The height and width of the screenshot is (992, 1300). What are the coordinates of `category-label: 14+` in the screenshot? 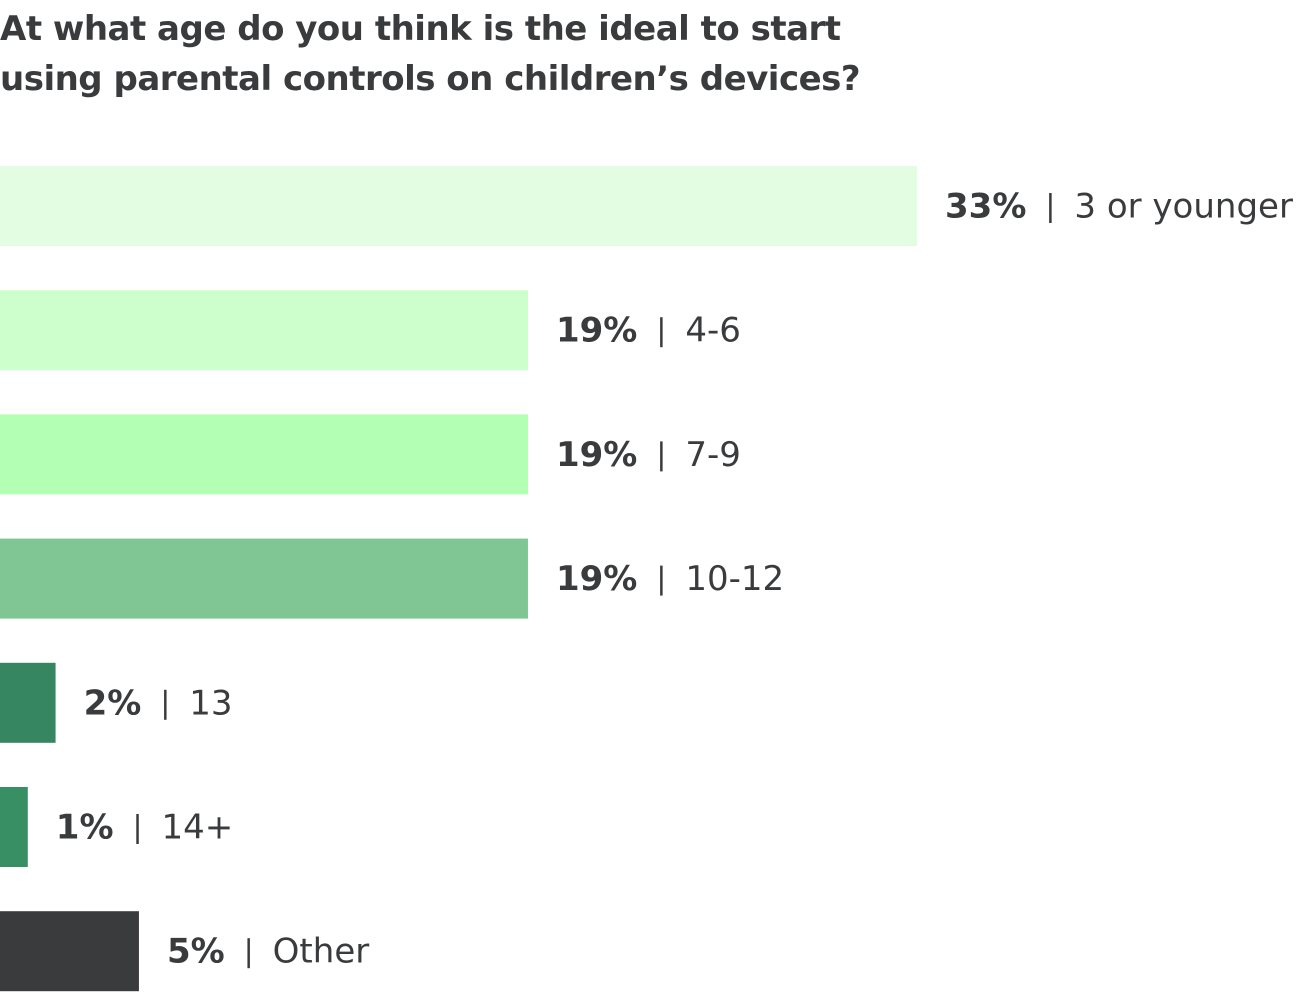 It's located at (198, 828).